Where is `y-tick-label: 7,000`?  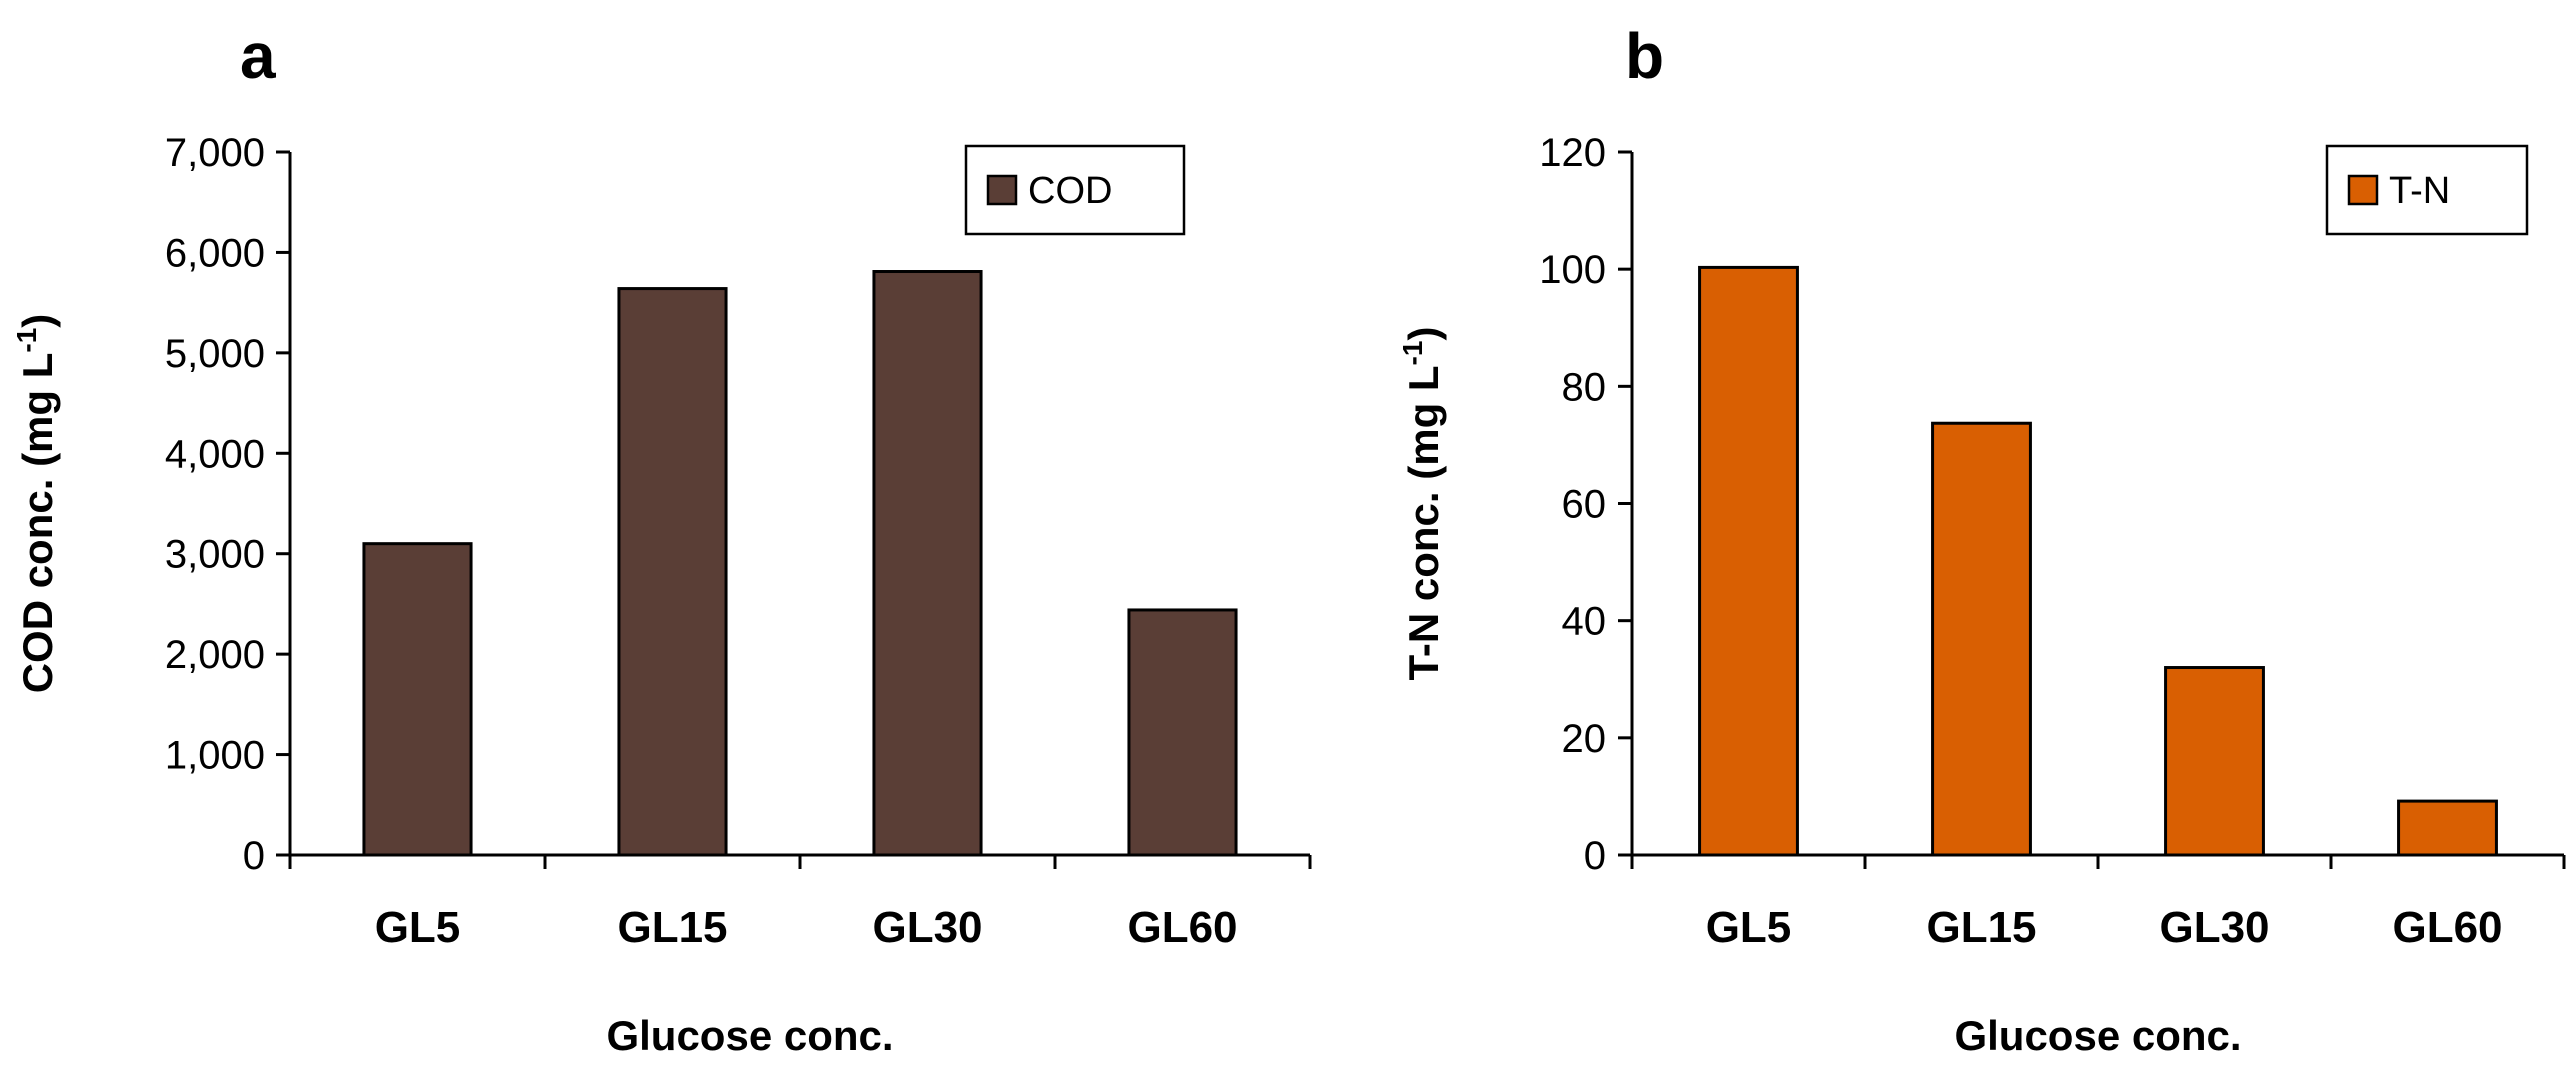 y-tick-label: 7,000 is located at coordinates (215, 153).